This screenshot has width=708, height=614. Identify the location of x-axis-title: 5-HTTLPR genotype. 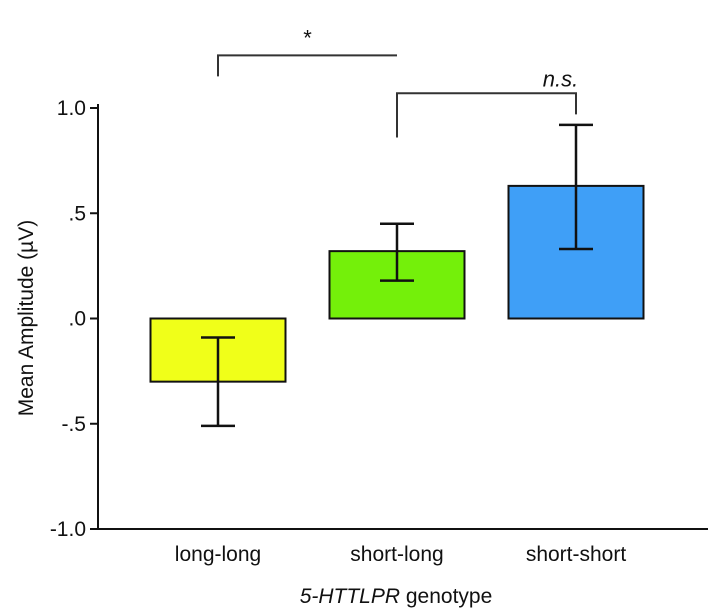
(396, 596).